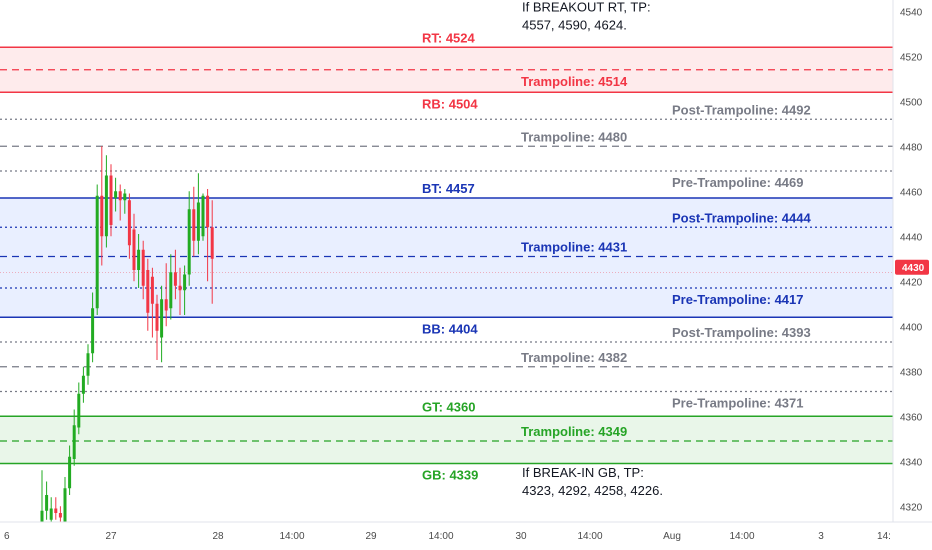 The image size is (932, 550). What do you see at coordinates (450, 475) in the screenshot?
I see `level-label-16: GB: 4339` at bounding box center [450, 475].